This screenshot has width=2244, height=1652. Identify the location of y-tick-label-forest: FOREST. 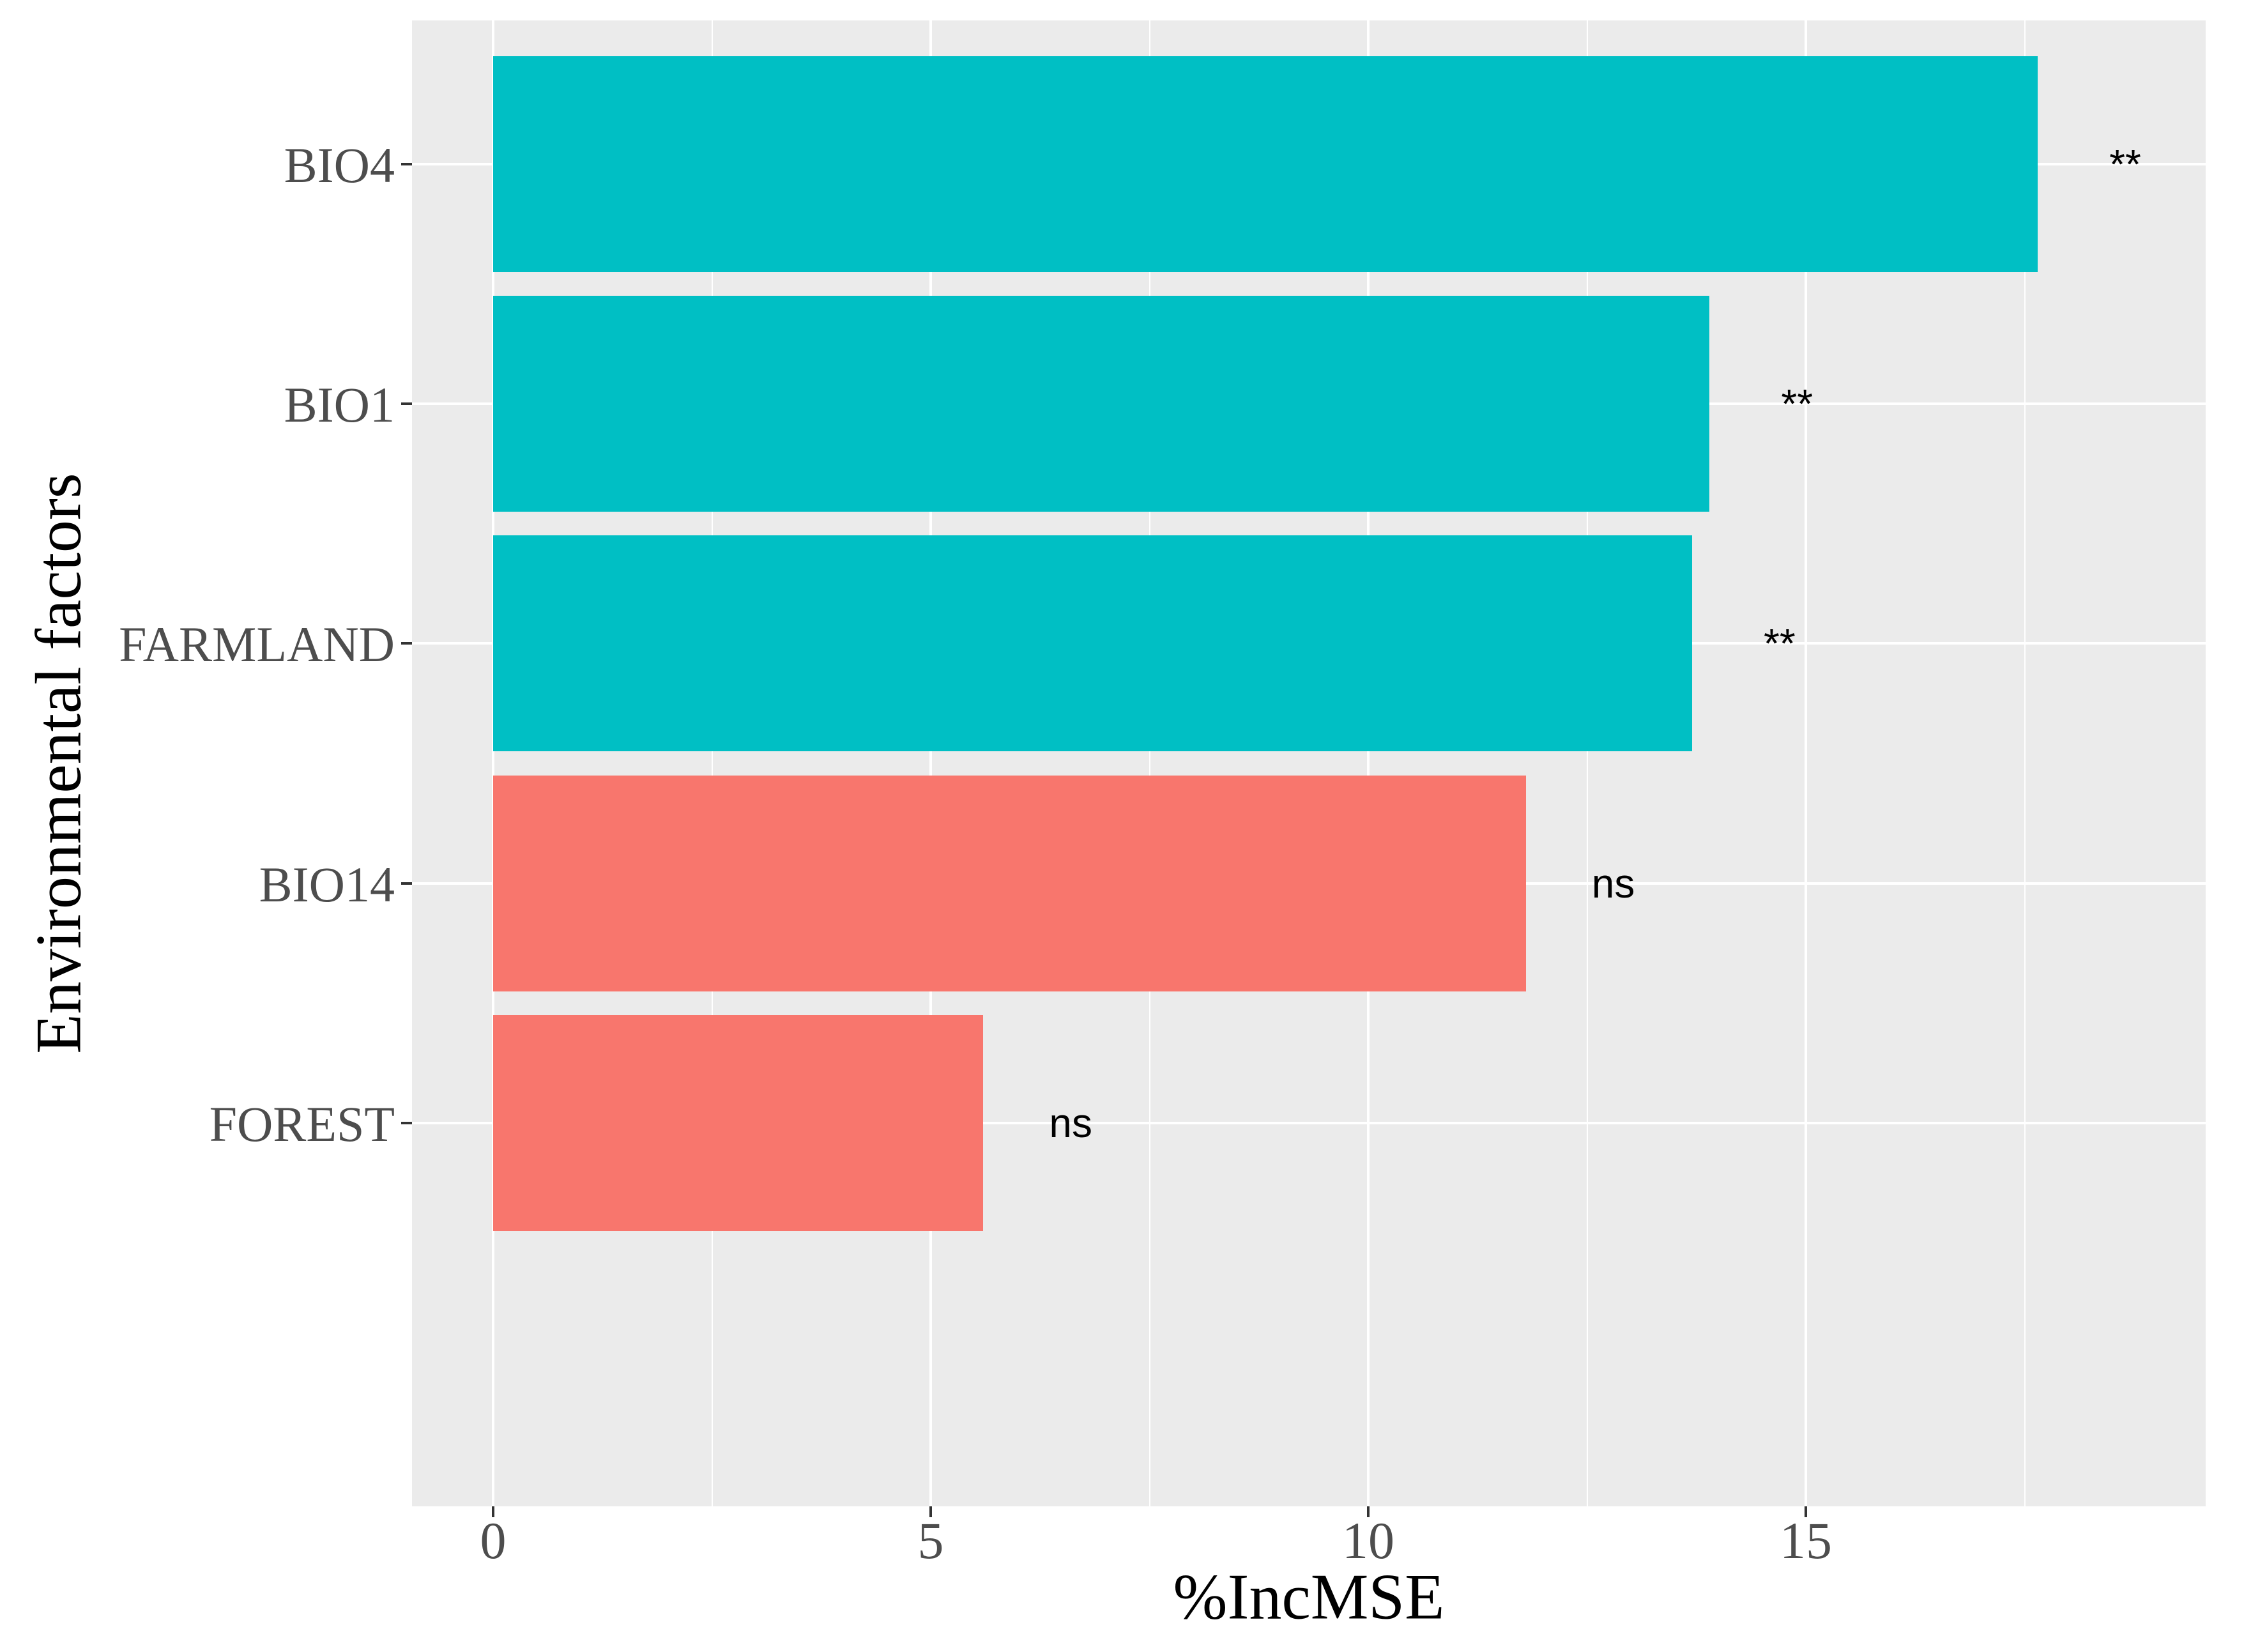
(302, 1124).